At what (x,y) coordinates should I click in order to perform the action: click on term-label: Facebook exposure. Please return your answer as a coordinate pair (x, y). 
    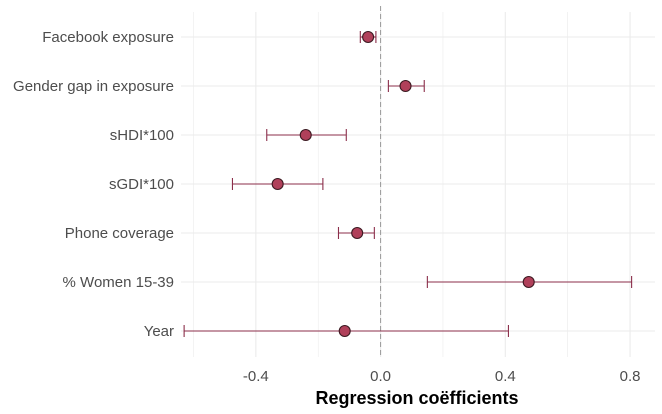
    Looking at the image, I should click on (108, 37).